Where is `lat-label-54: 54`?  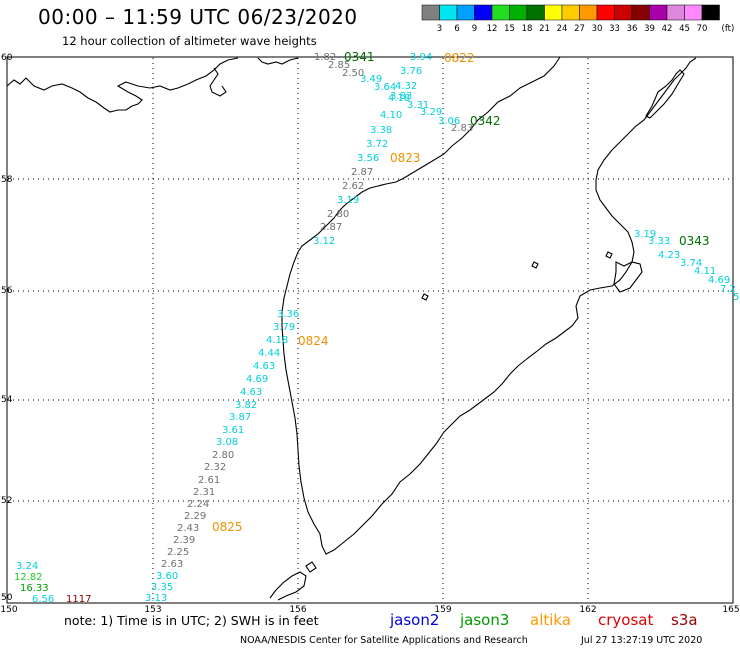 lat-label-54: 54 is located at coordinates (7, 400).